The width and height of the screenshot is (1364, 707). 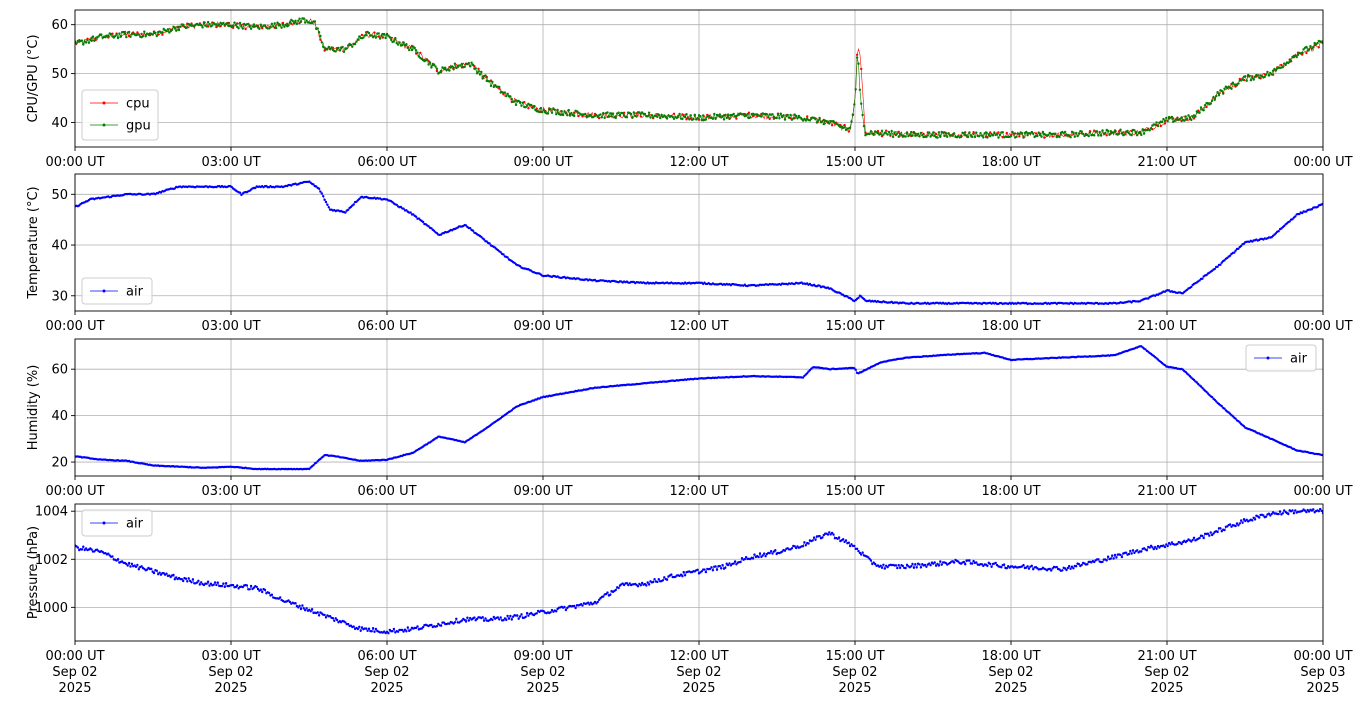 What do you see at coordinates (1322, 326) in the screenshot?
I see `x-tick-label: 00:00 UT` at bounding box center [1322, 326].